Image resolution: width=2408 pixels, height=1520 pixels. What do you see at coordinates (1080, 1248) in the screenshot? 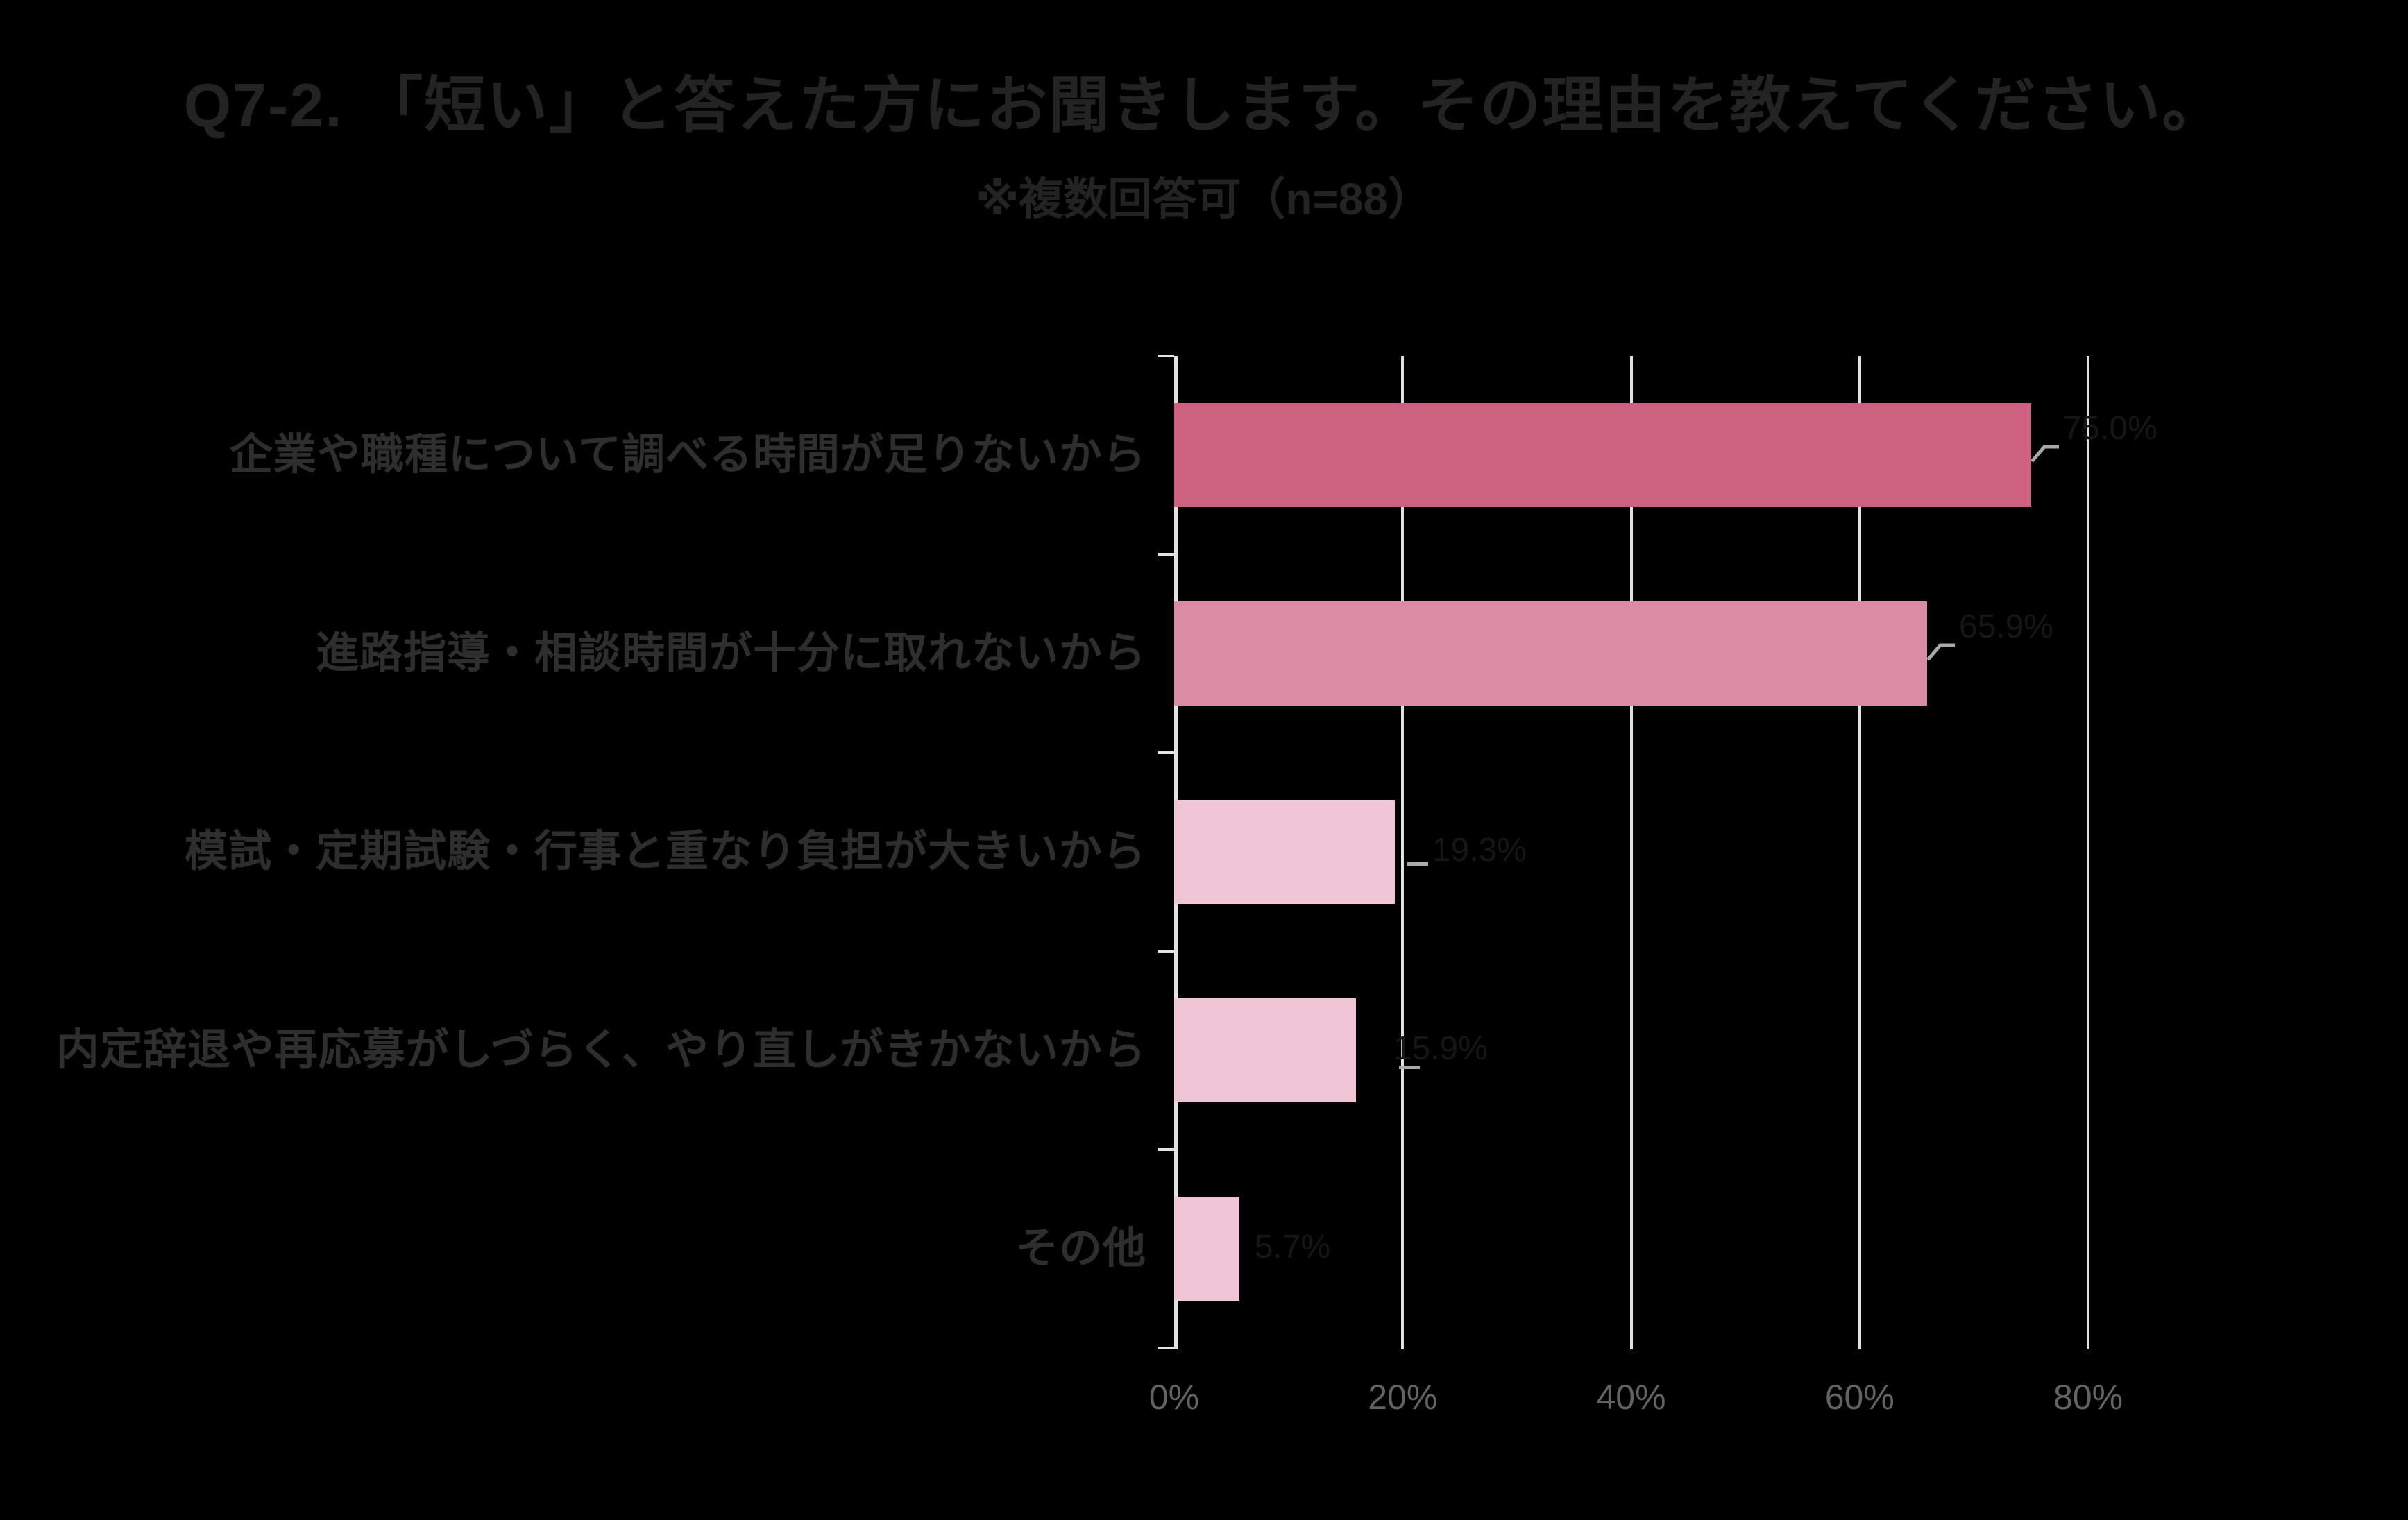
I see `category-label: その他` at bounding box center [1080, 1248].